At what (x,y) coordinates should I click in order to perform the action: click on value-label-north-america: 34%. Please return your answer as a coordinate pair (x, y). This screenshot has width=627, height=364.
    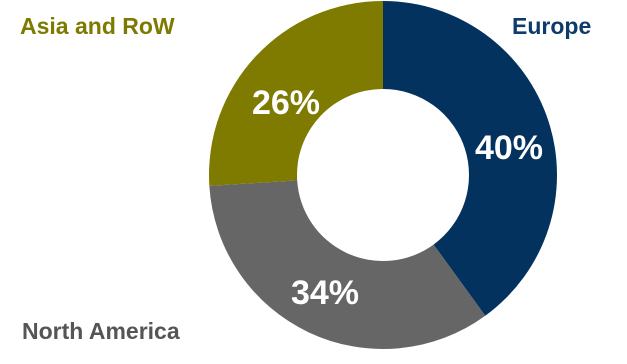
    Looking at the image, I should click on (325, 293).